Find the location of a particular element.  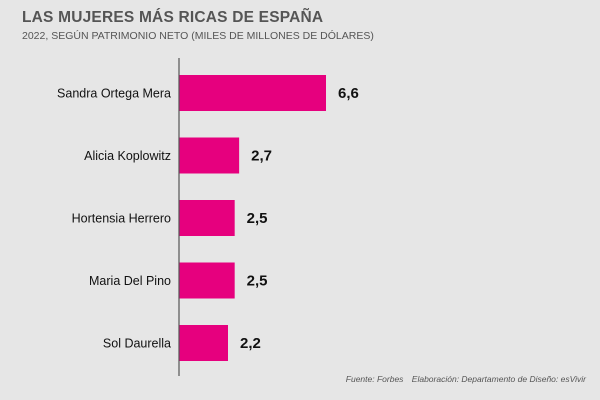

category-label: Alicia Koplowitz is located at coordinates (127, 156).